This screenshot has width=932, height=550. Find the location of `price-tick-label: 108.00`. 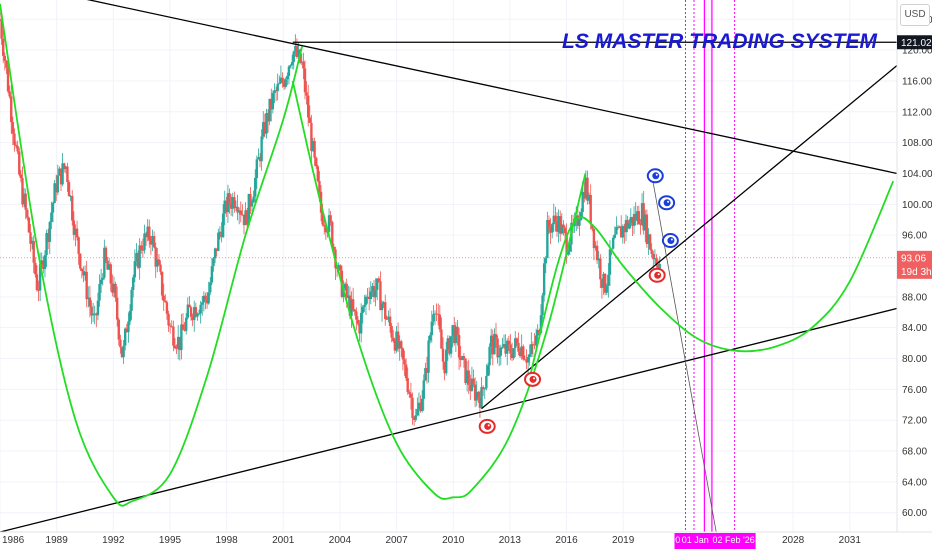

price-tick-label: 108.00 is located at coordinates (917, 143).